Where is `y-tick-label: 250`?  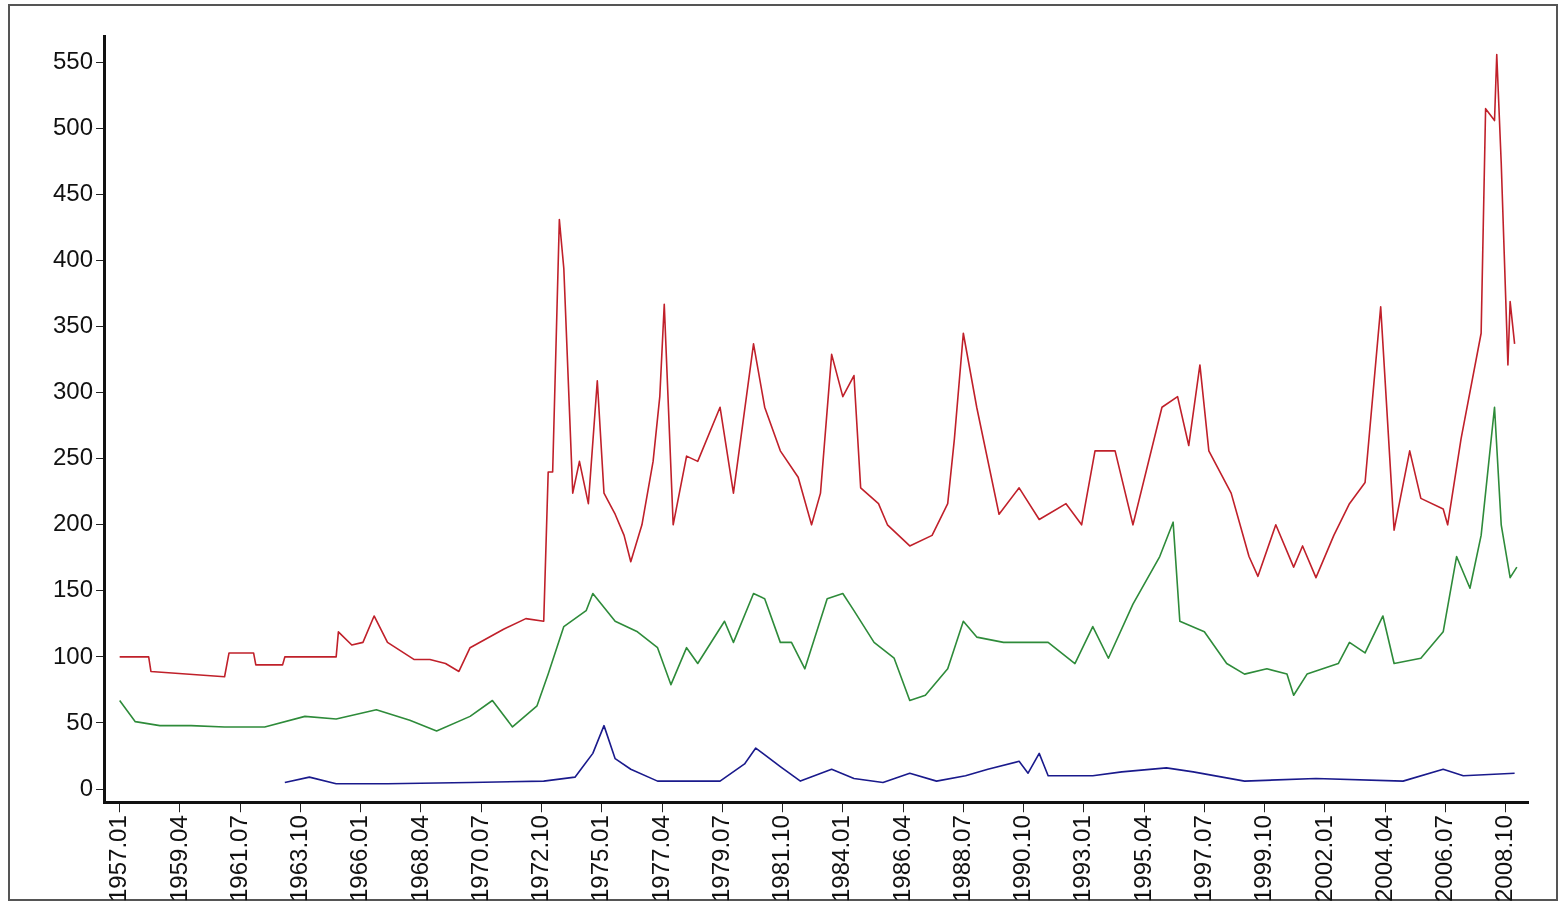 y-tick-label: 250 is located at coordinates (73, 457).